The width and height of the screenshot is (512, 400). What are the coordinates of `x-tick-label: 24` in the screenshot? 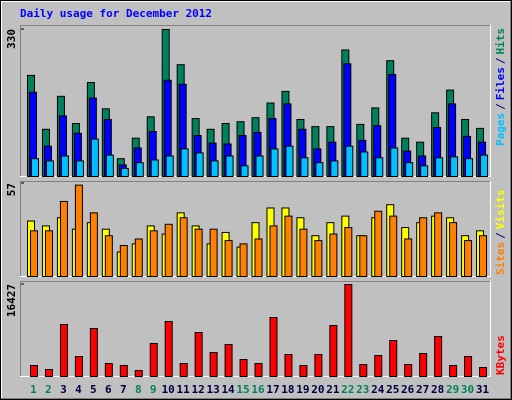 It's located at (378, 389).